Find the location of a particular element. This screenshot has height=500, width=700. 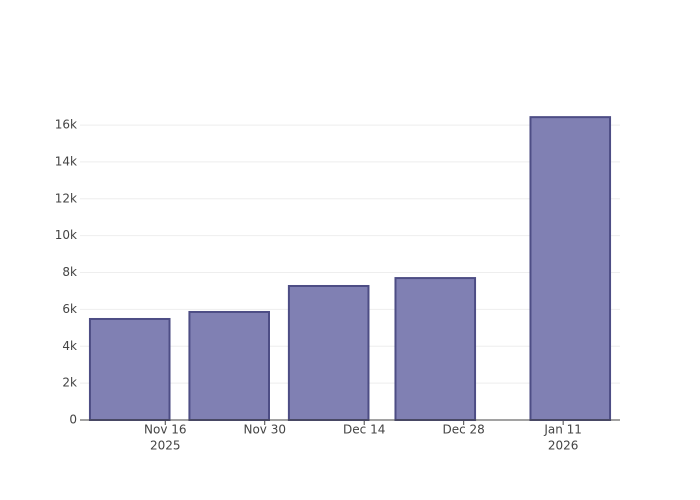

y-tick-label: 4k is located at coordinates (69, 346).